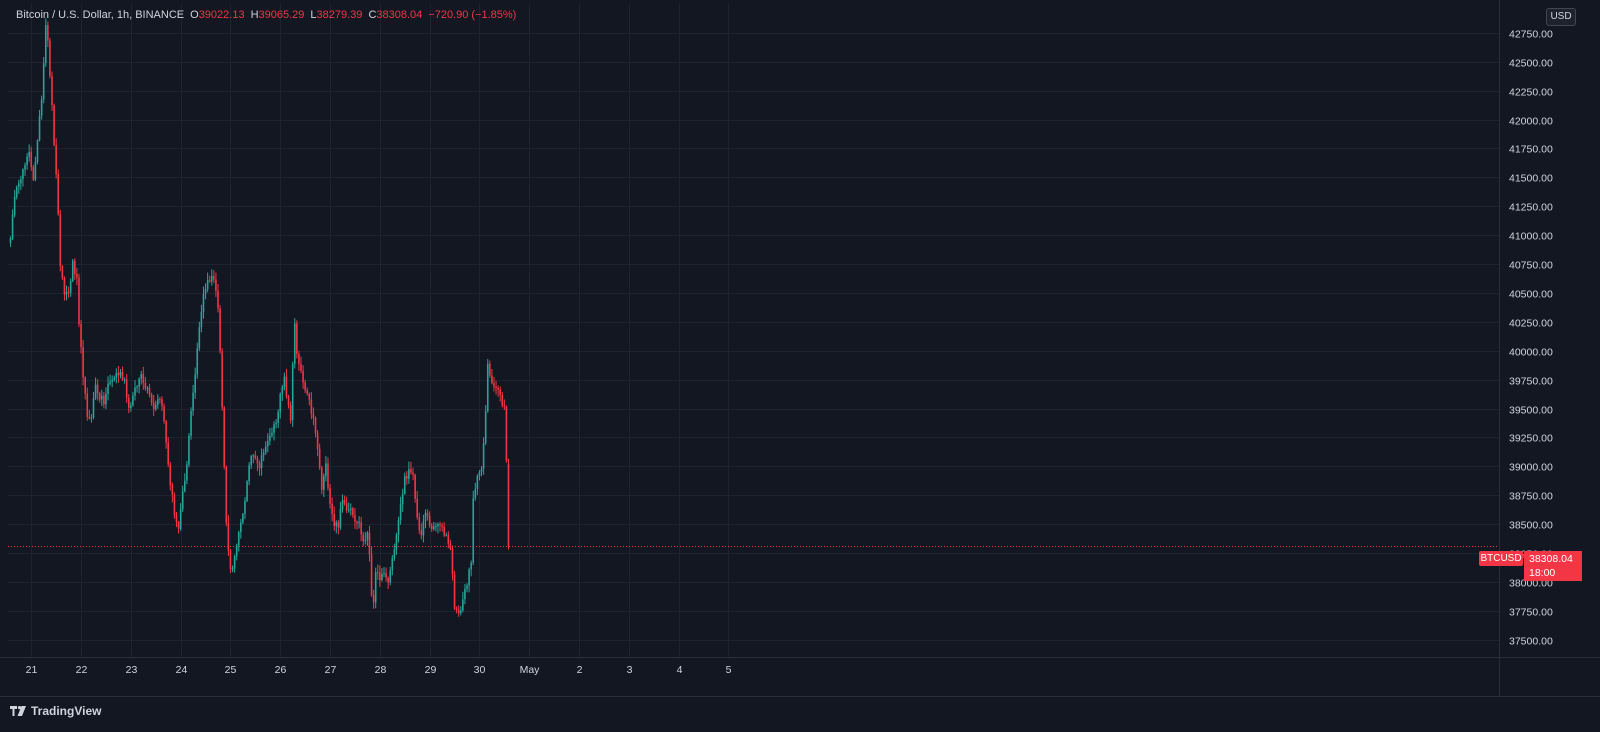 This screenshot has height=732, width=1600. What do you see at coordinates (530, 670) in the screenshot?
I see `x-tick-label: May` at bounding box center [530, 670].